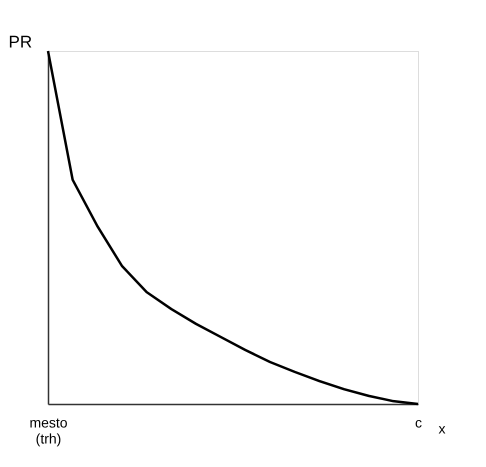  What do you see at coordinates (418, 422) in the screenshot?
I see `x-tick-label: c` at bounding box center [418, 422].